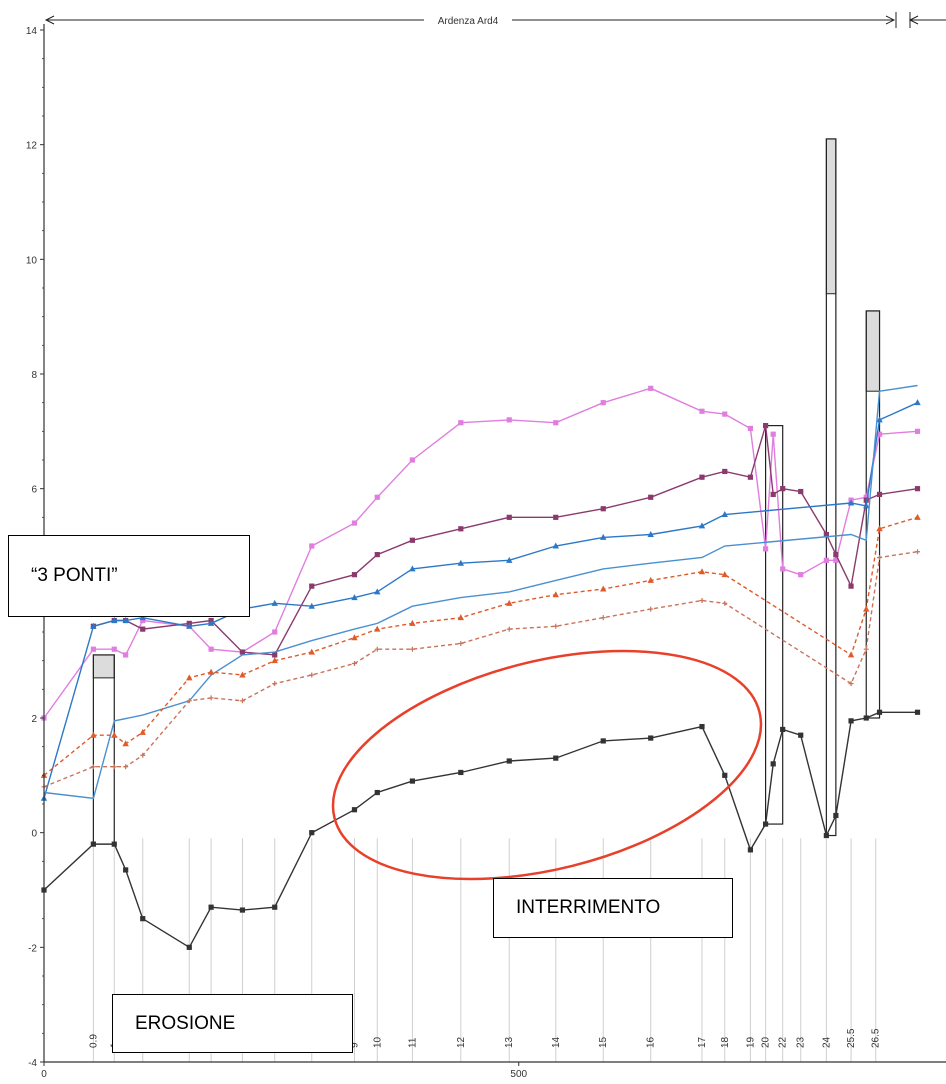 The width and height of the screenshot is (946, 1084). What do you see at coordinates (702, 1042) in the screenshot?
I see `section-label: 17` at bounding box center [702, 1042].